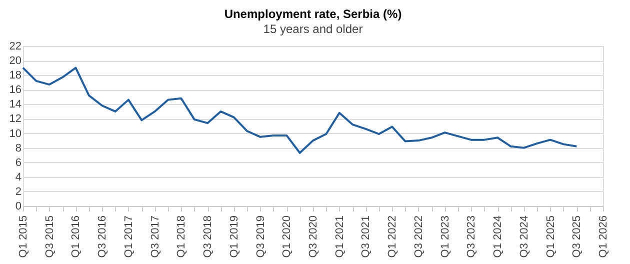 The image size is (630, 264). I want to click on y-tick-label: 10, so click(15, 134).